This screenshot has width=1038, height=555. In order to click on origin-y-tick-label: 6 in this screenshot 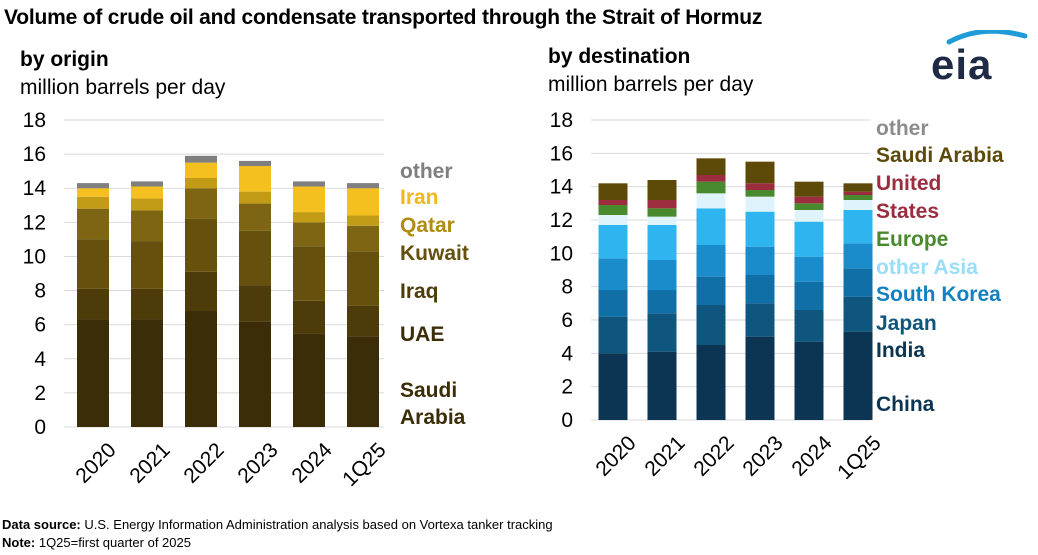, I will do `click(40, 325)`.